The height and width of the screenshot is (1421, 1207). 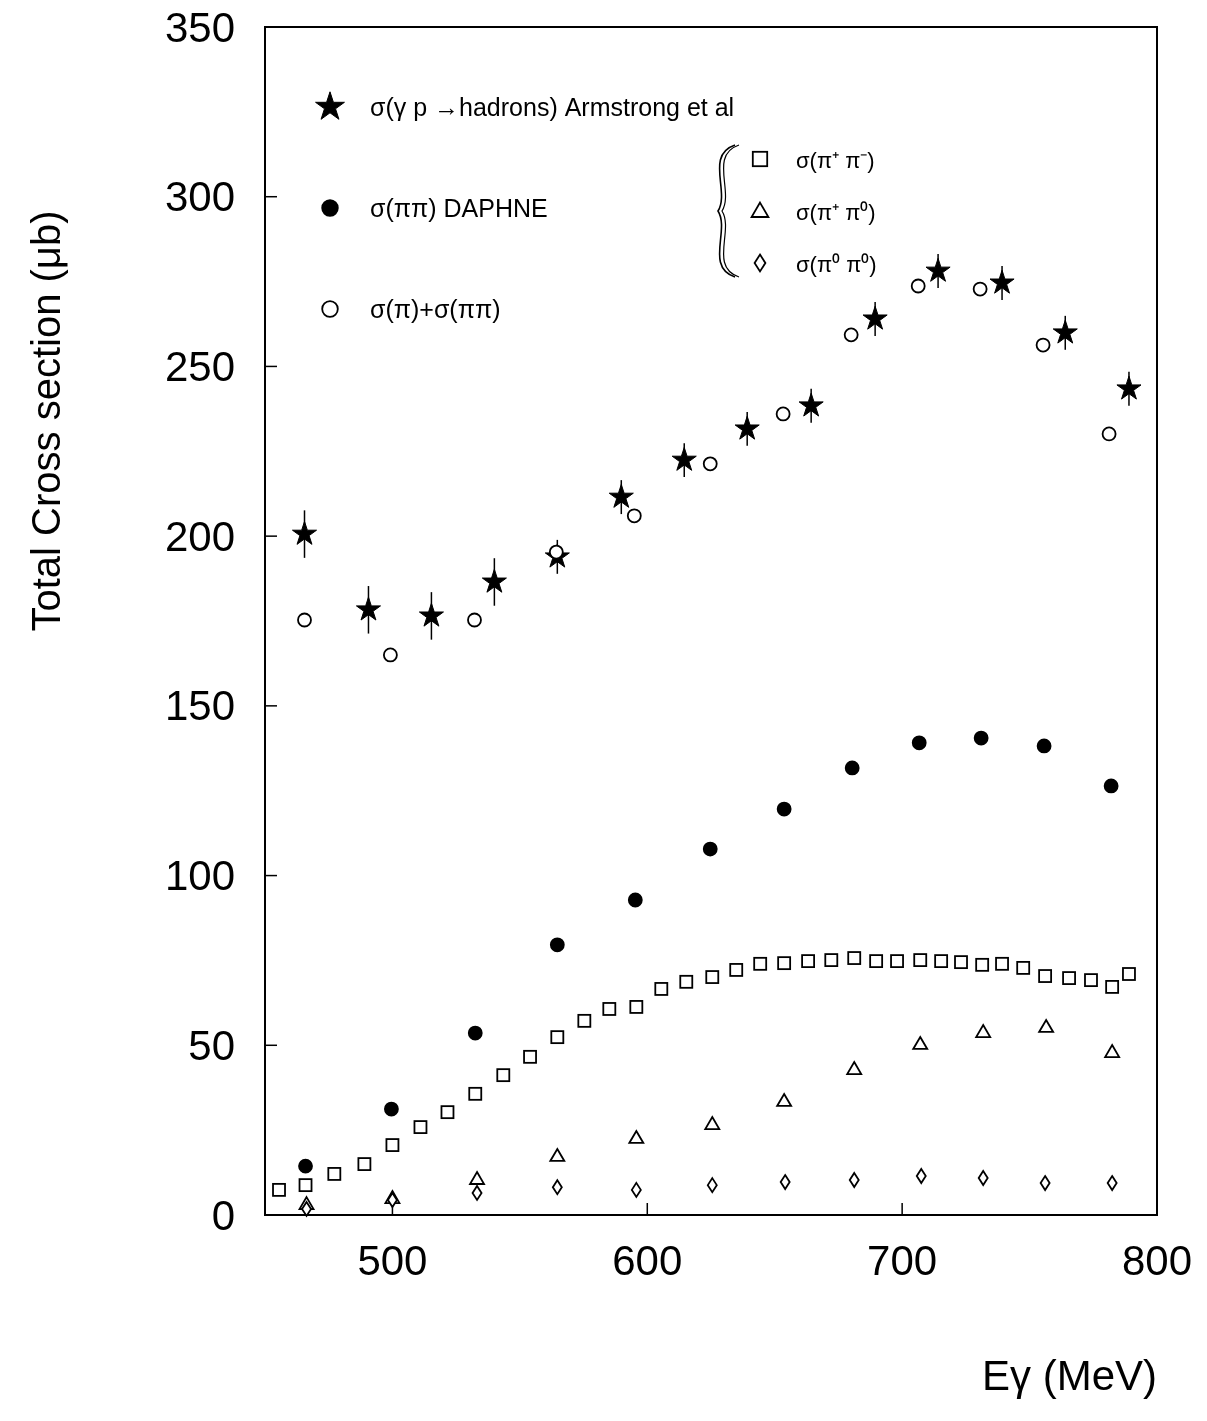 What do you see at coordinates (552, 107) in the screenshot?
I see `legend-label: σ(γ p →hadrons) Armstrong et al` at bounding box center [552, 107].